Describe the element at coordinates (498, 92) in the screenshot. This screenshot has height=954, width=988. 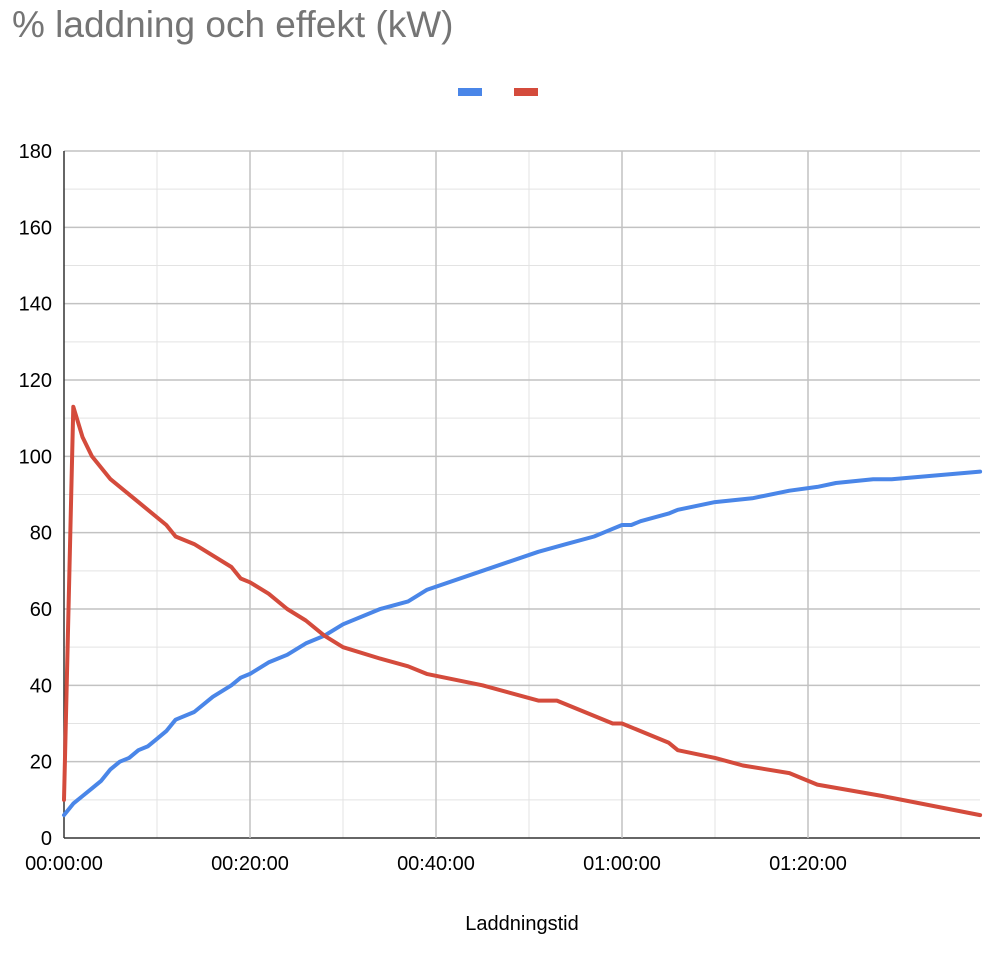
I see `legend` at that location.